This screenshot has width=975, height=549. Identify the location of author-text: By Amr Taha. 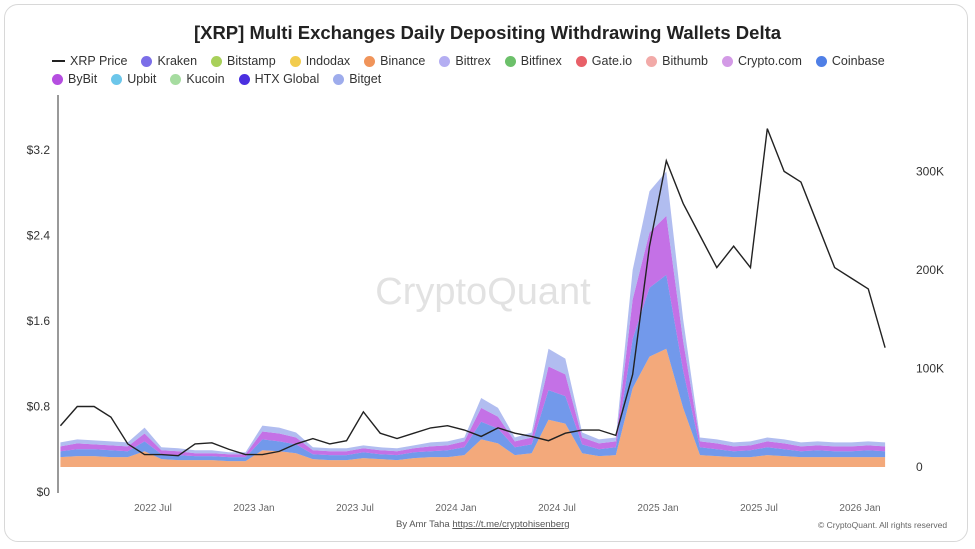
(423, 524).